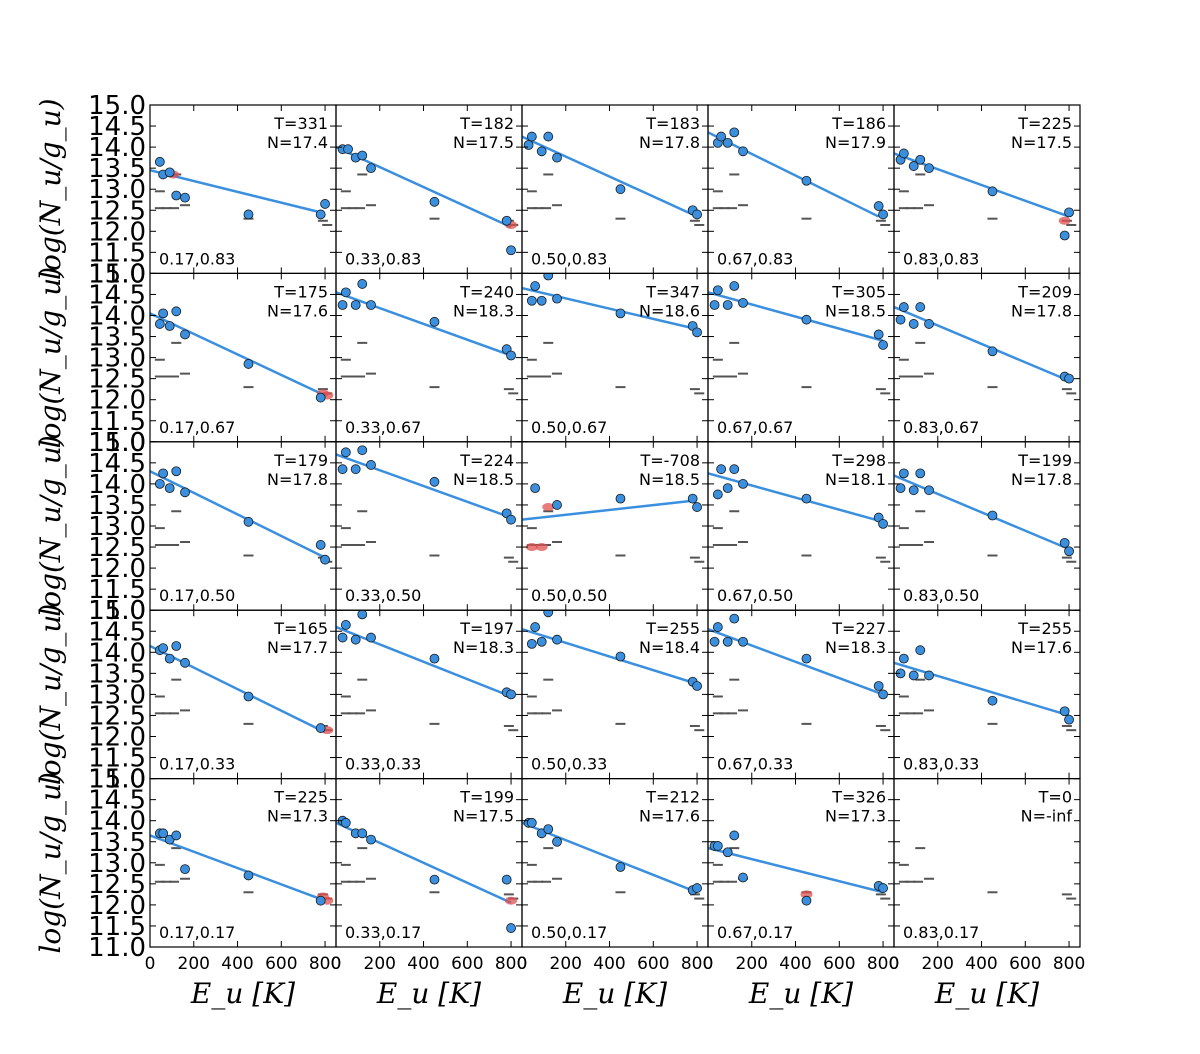 The width and height of the screenshot is (1200, 1054). What do you see at coordinates (1041, 647) in the screenshot?
I see `panel-column-density-label: N=17.6` at bounding box center [1041, 647].